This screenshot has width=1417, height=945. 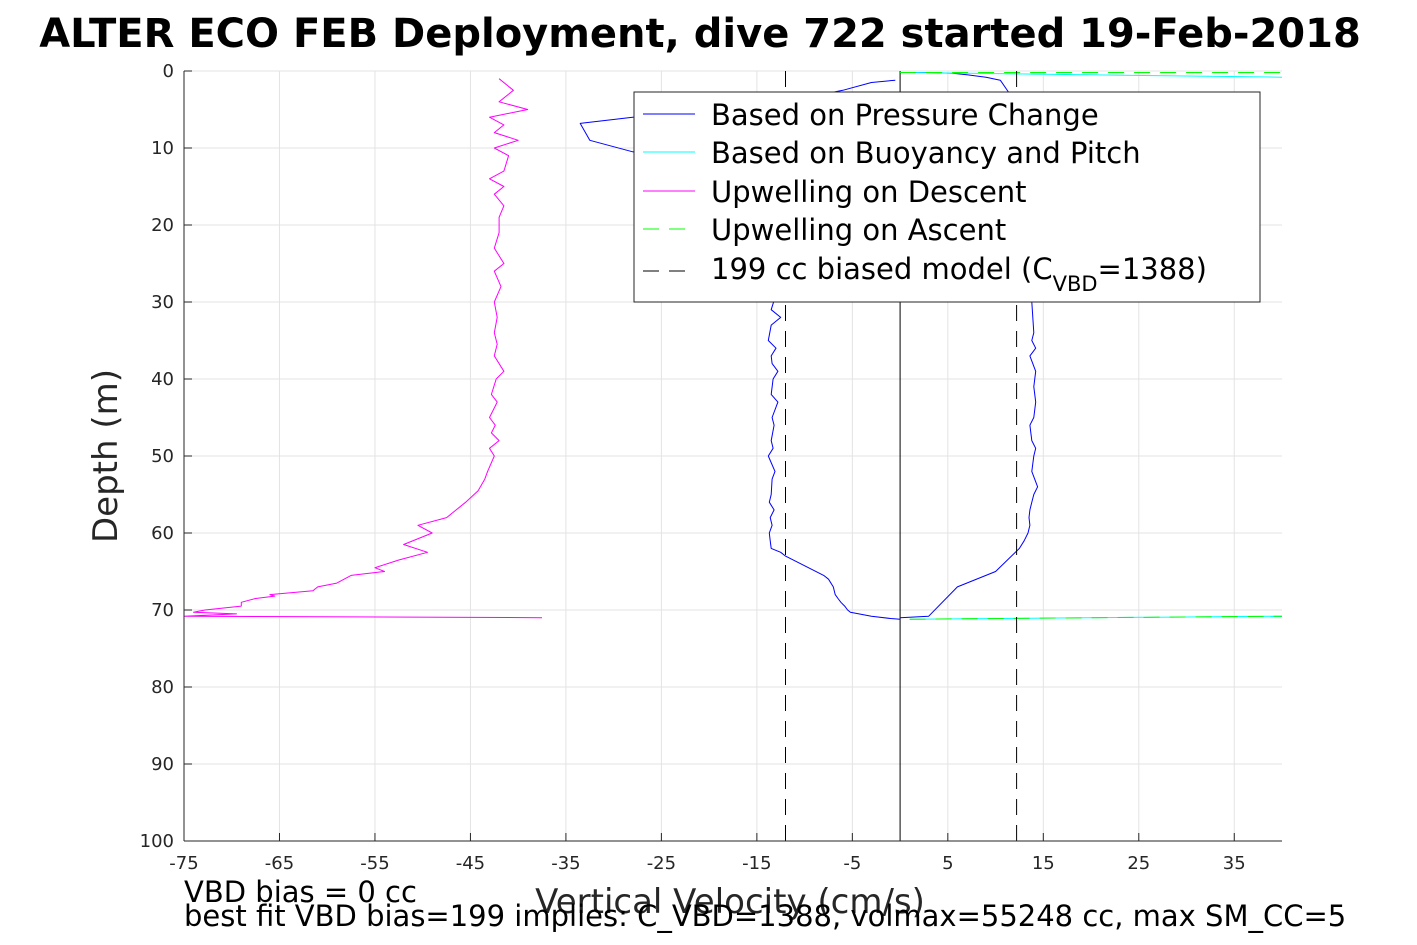 What do you see at coordinates (756, 863) in the screenshot?
I see `x-tick-label: -15` at bounding box center [756, 863].